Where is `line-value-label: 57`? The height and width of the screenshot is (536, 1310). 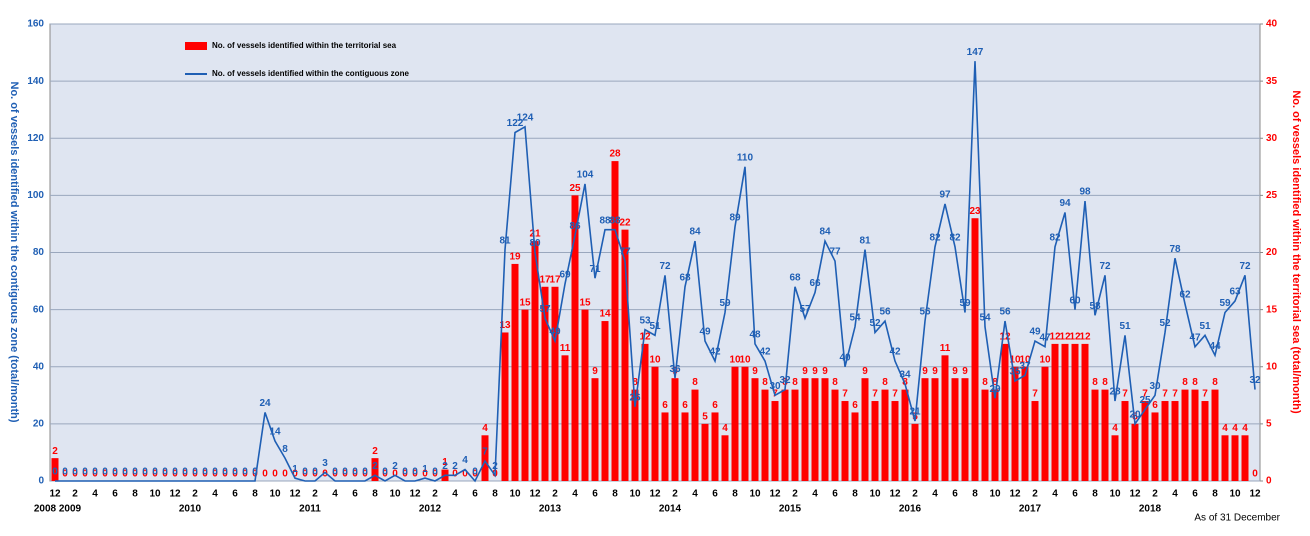
line-value-label: 57 is located at coordinates (545, 309).